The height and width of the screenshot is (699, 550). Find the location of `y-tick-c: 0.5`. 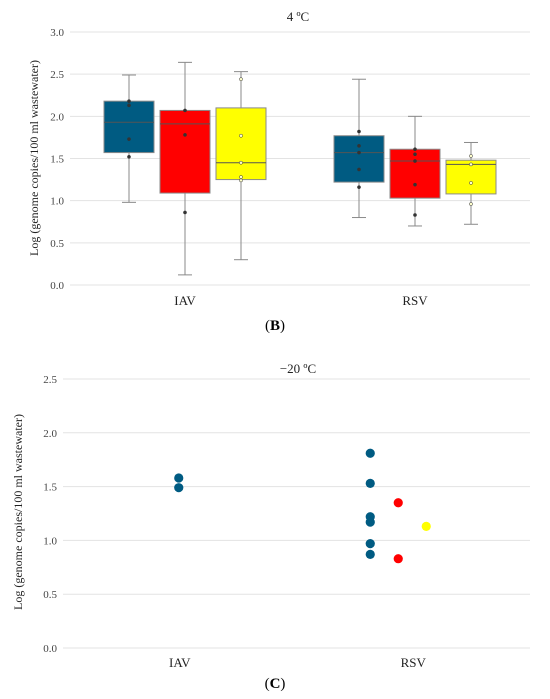

y-tick-c: 0.5 is located at coordinates (50, 595).